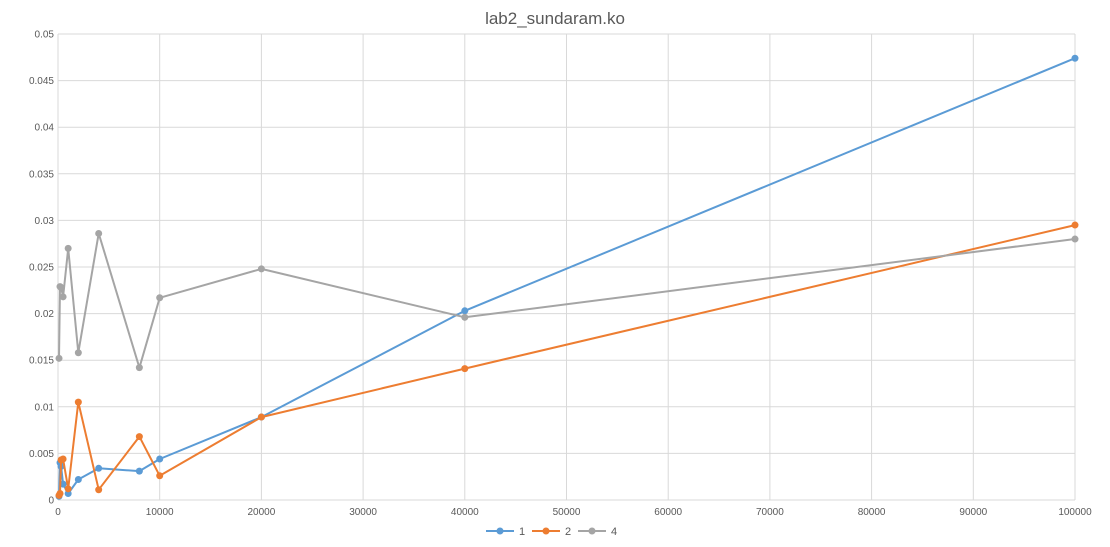  I want to click on y-tick-label: 0, so click(51, 501).